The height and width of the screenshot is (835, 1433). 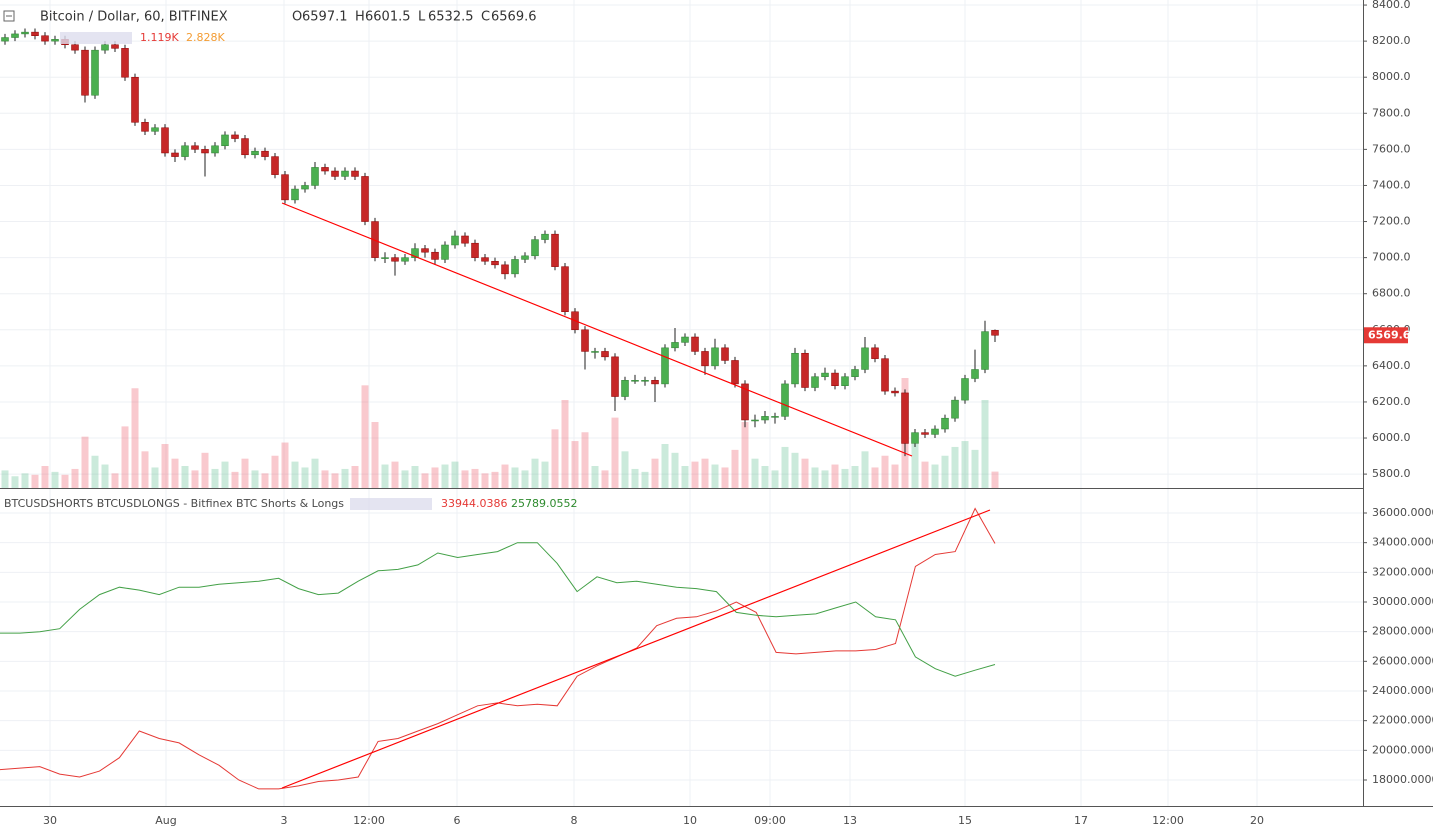 I want to click on y-tick-label: 22000.0000, so click(x=1402, y=720).